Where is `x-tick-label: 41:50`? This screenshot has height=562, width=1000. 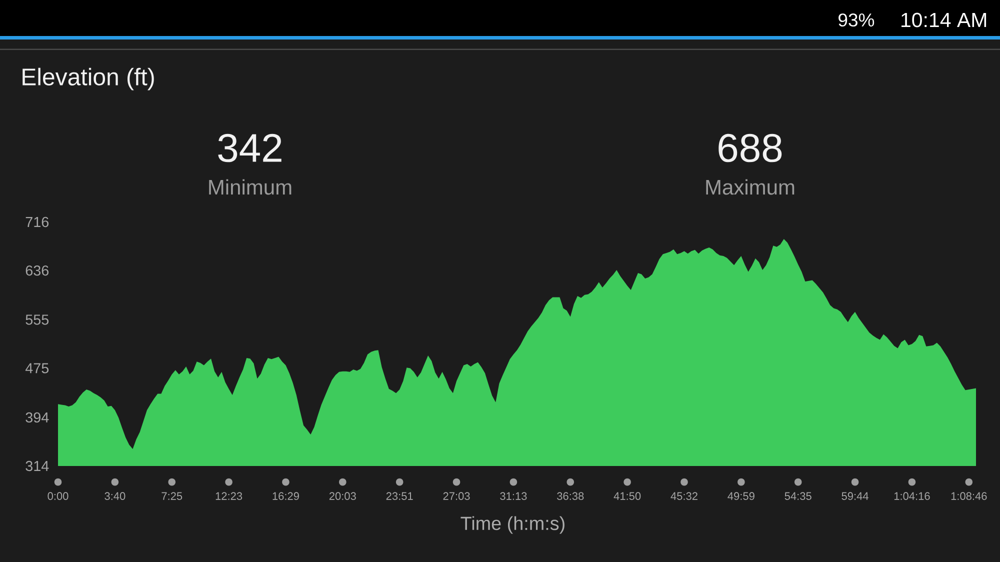
x-tick-label: 41:50 is located at coordinates (627, 496).